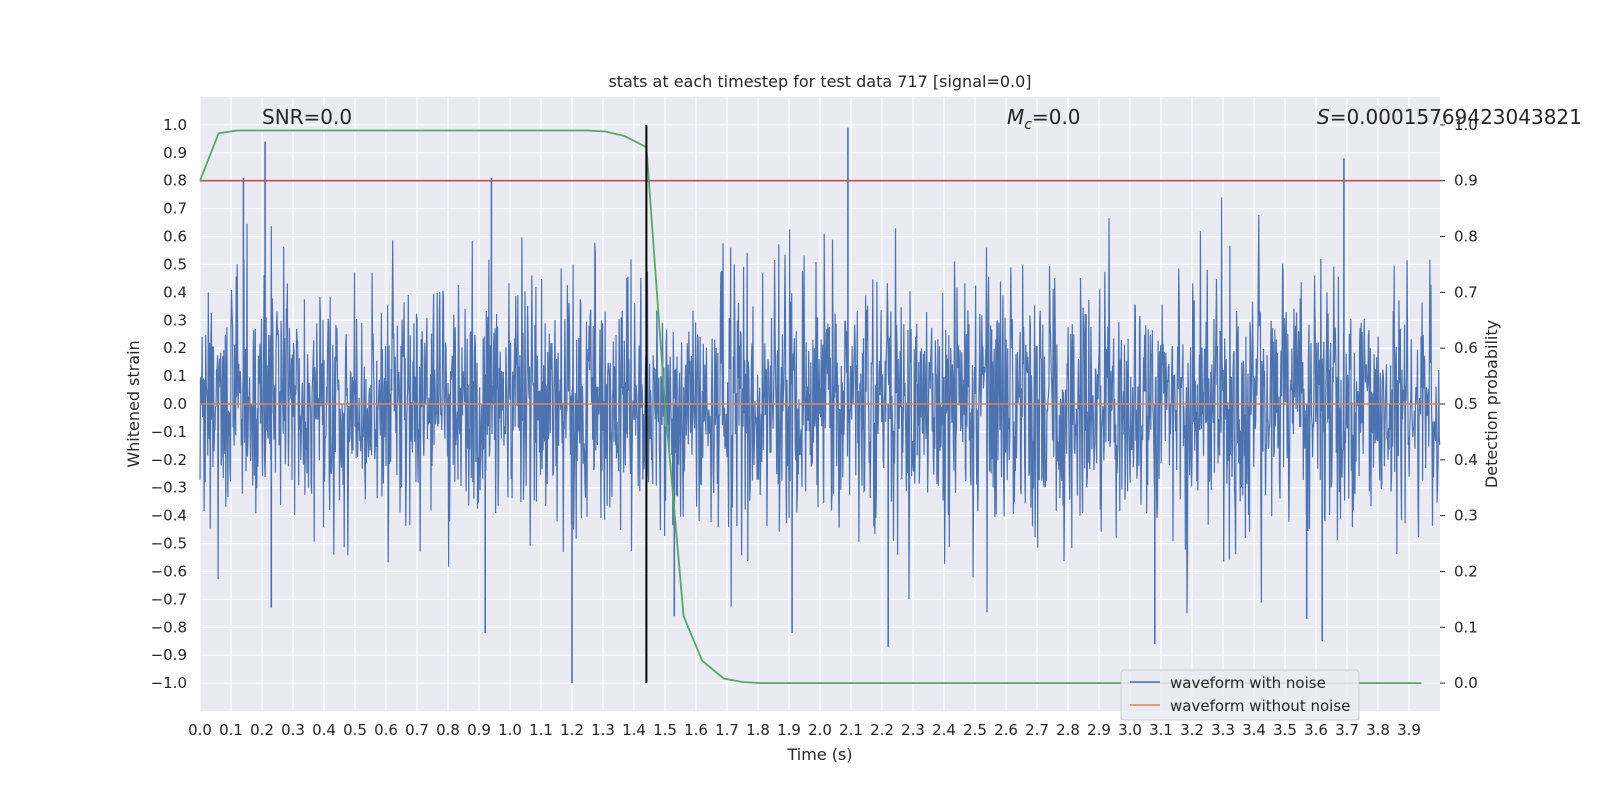 The height and width of the screenshot is (800, 1600). Describe the element at coordinates (1466, 181) in the screenshot. I see `y-right-tick-label: 0.9` at that location.